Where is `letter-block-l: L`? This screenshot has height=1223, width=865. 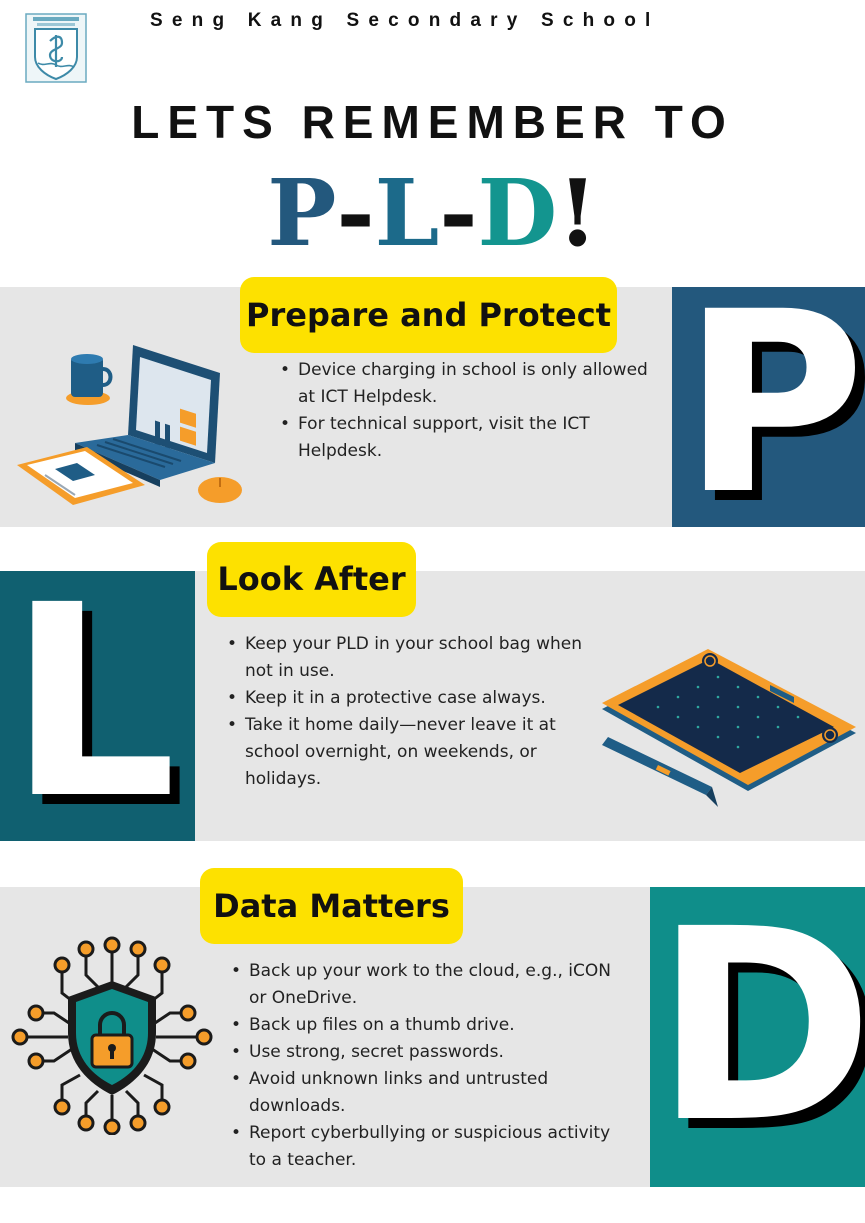 letter-block-l: L is located at coordinates (97, 706).